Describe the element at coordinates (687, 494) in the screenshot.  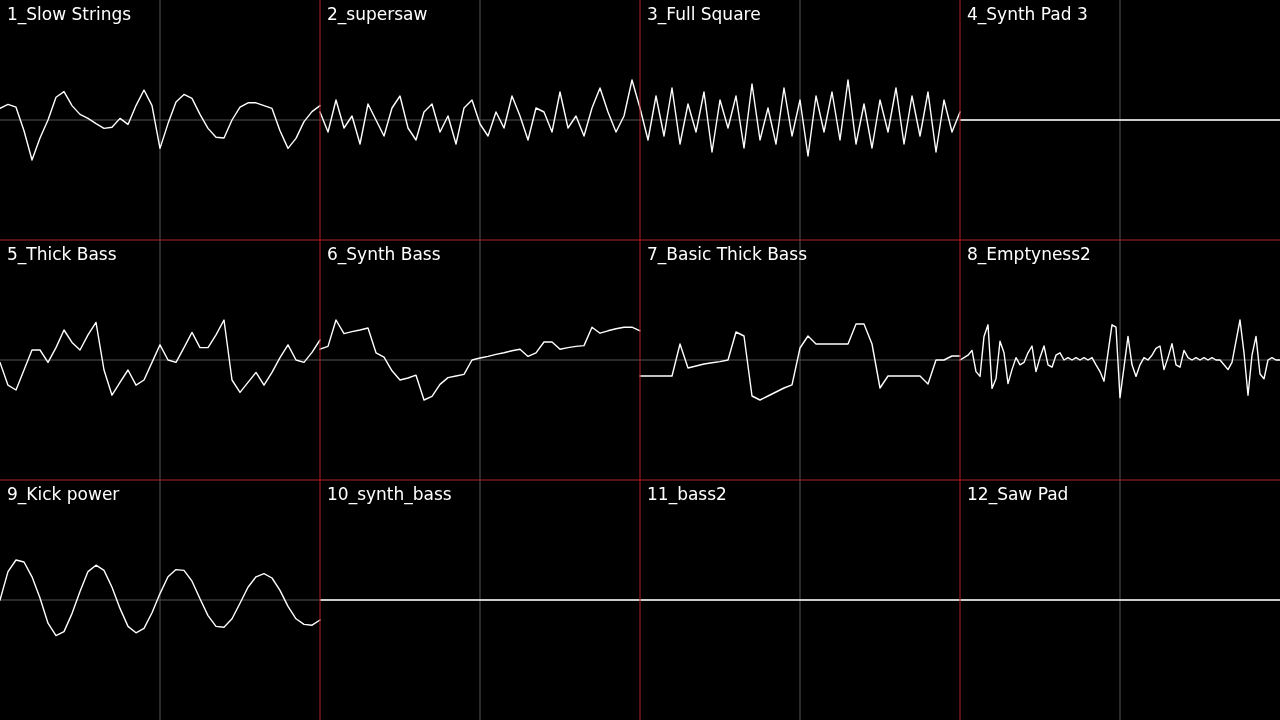
I see `text: 11_bass2` at that location.